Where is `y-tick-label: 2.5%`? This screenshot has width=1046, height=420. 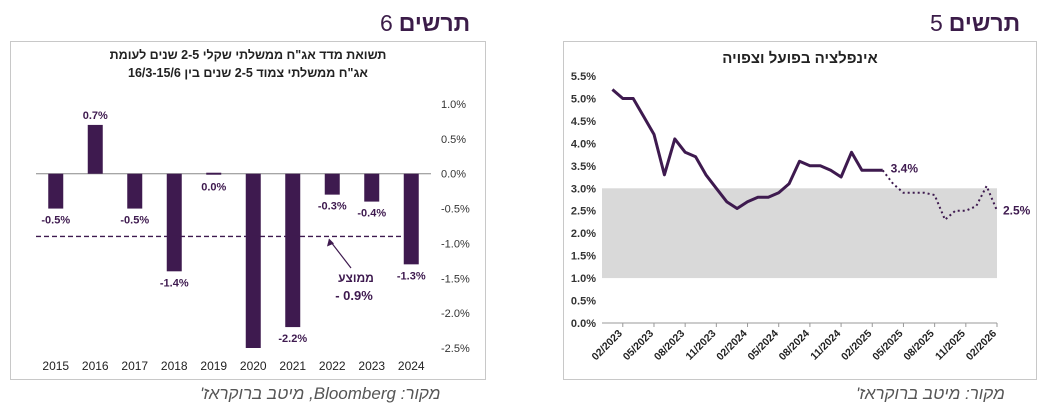
y-tick-label: 2.5% is located at coordinates (583, 212).